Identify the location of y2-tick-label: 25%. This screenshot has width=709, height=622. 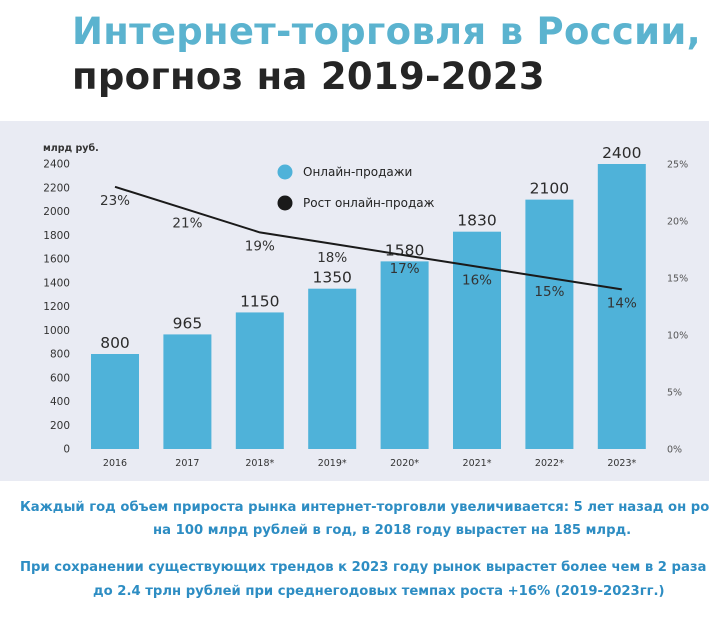
(677, 165).